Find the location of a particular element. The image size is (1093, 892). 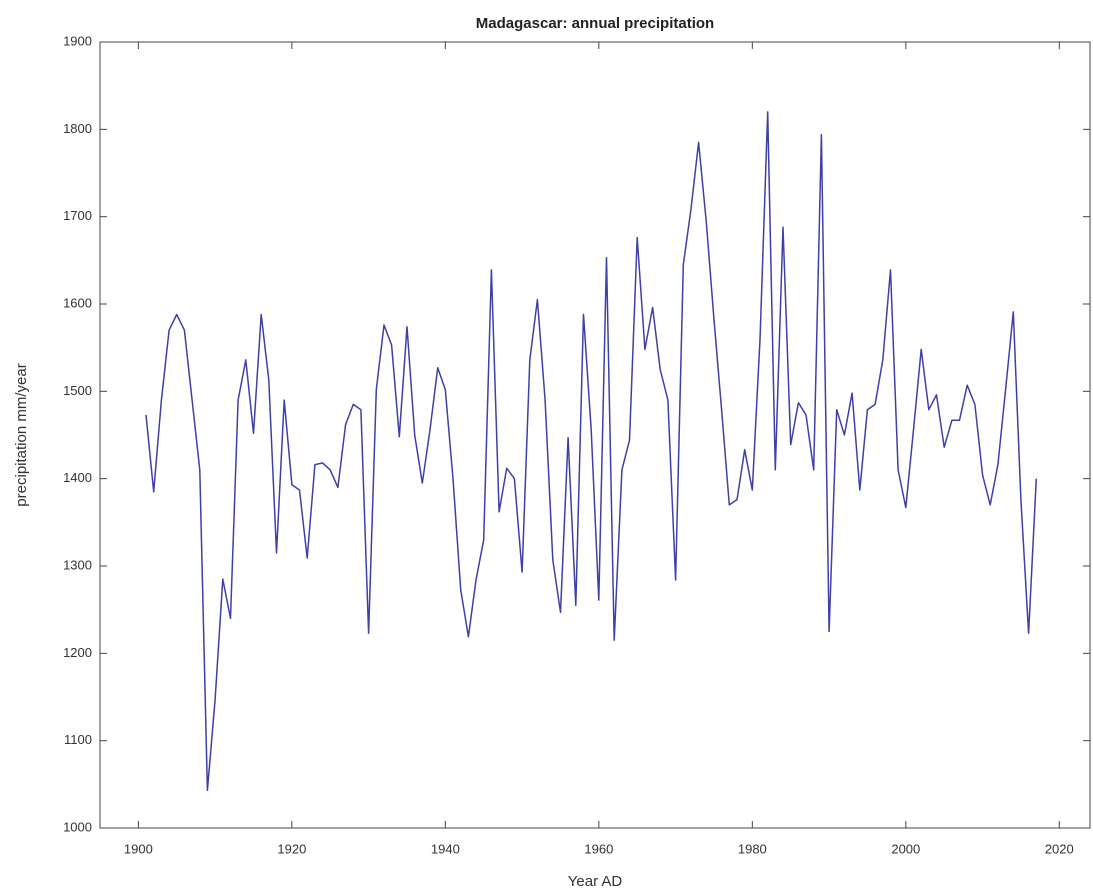

y-axis-label: precipitation mm/year is located at coordinates (21, 434).